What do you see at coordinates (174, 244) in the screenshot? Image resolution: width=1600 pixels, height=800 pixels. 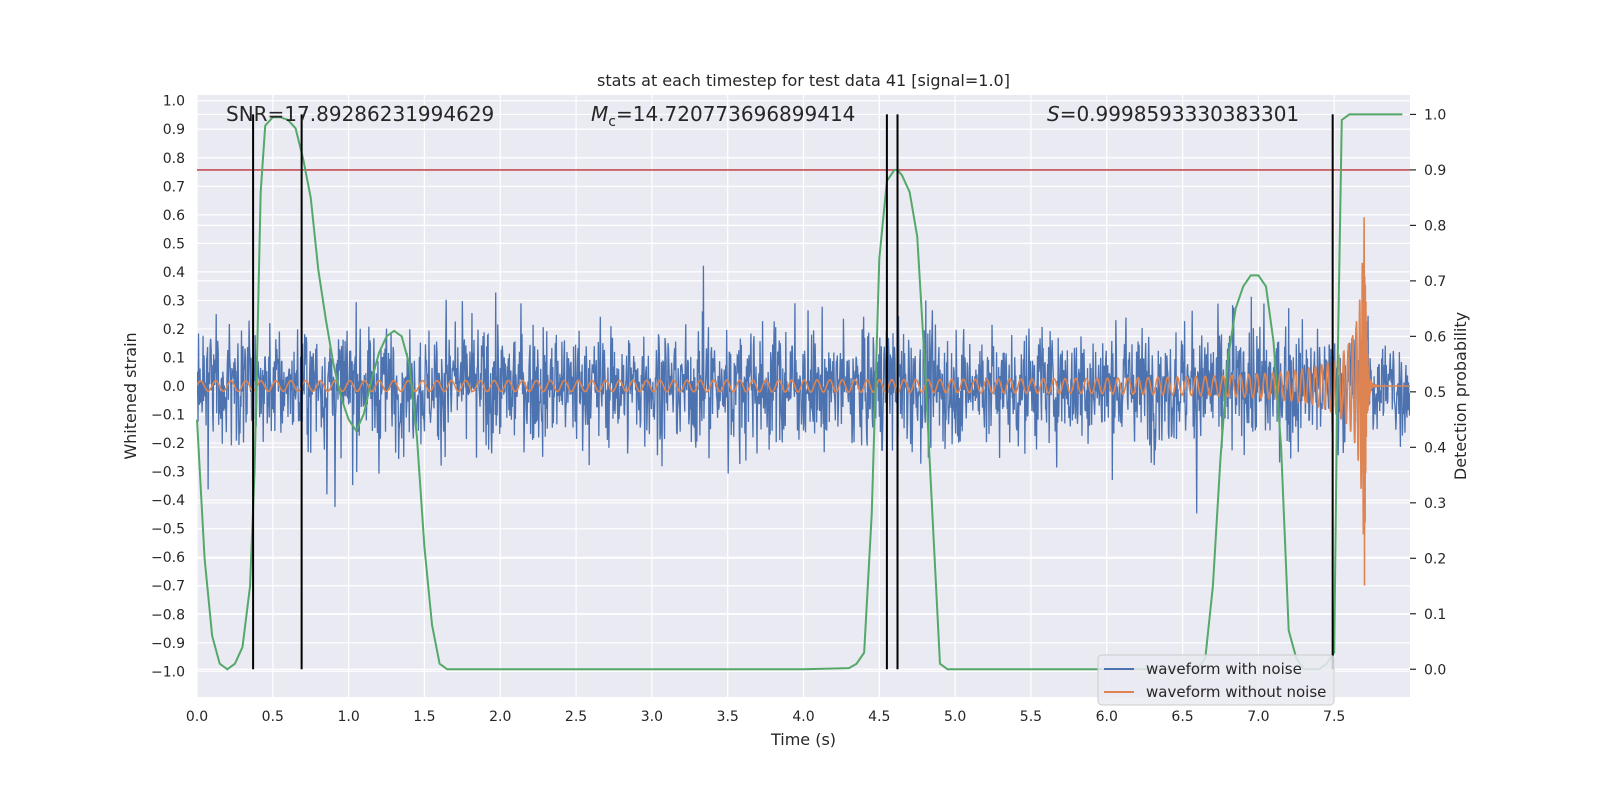 I see `y-tick-label-left: 0.5` at bounding box center [174, 244].